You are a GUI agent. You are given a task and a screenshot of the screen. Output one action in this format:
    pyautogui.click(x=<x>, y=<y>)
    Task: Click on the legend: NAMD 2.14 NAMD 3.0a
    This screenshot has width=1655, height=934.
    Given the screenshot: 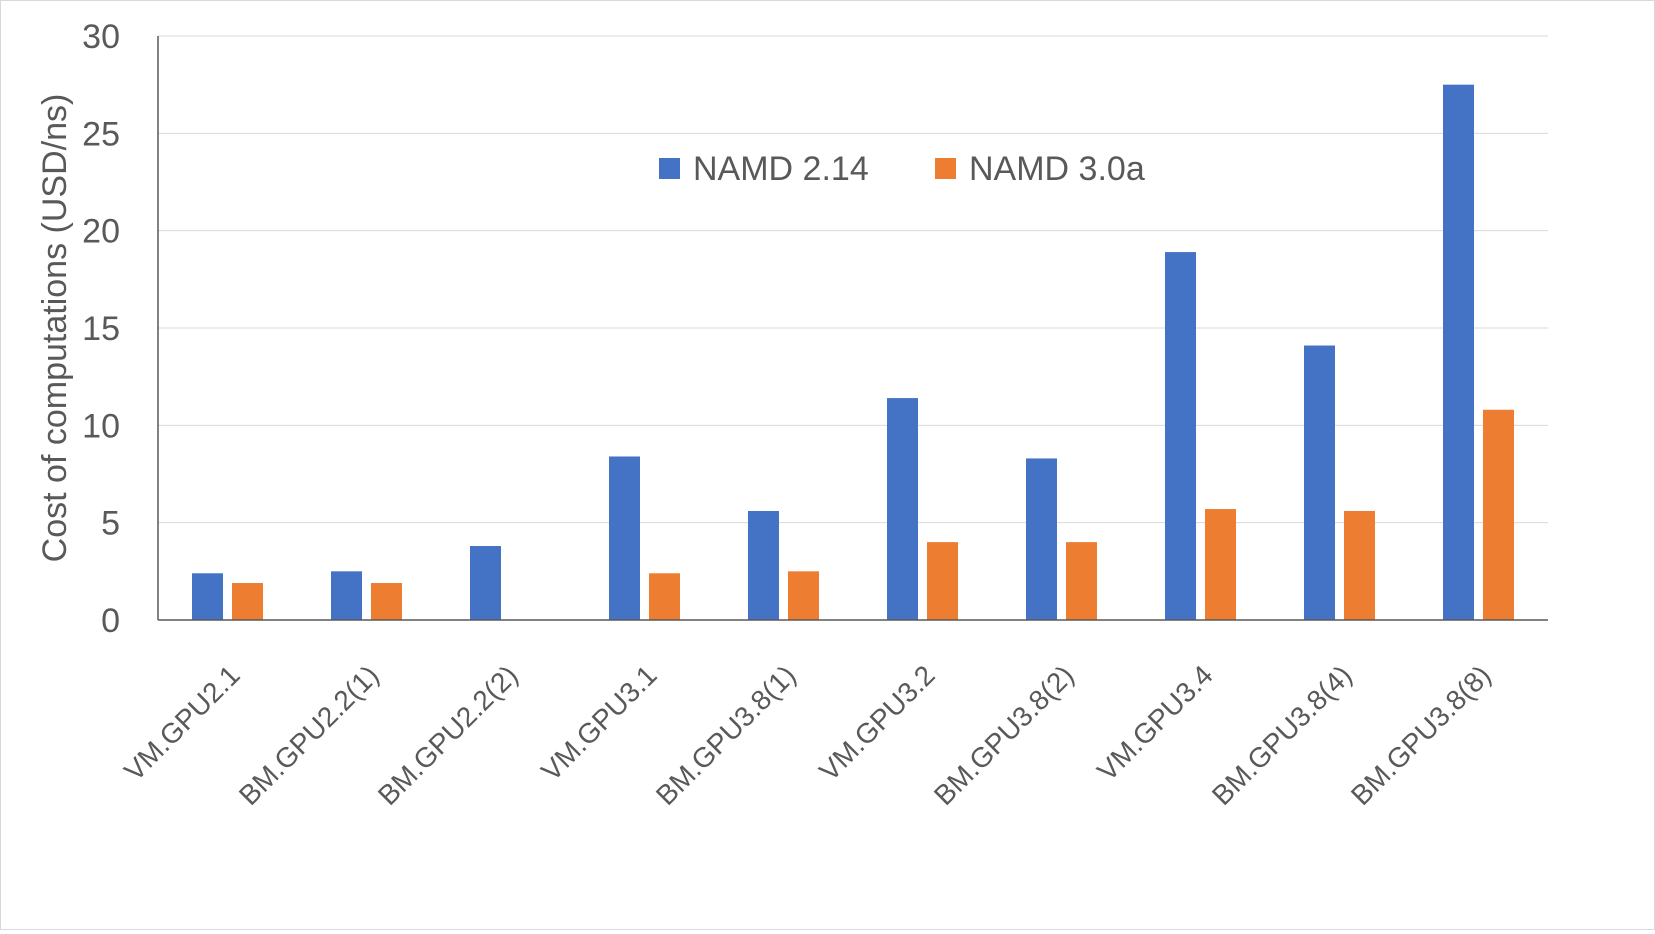 What is the action you would take?
    pyautogui.click(x=902, y=169)
    